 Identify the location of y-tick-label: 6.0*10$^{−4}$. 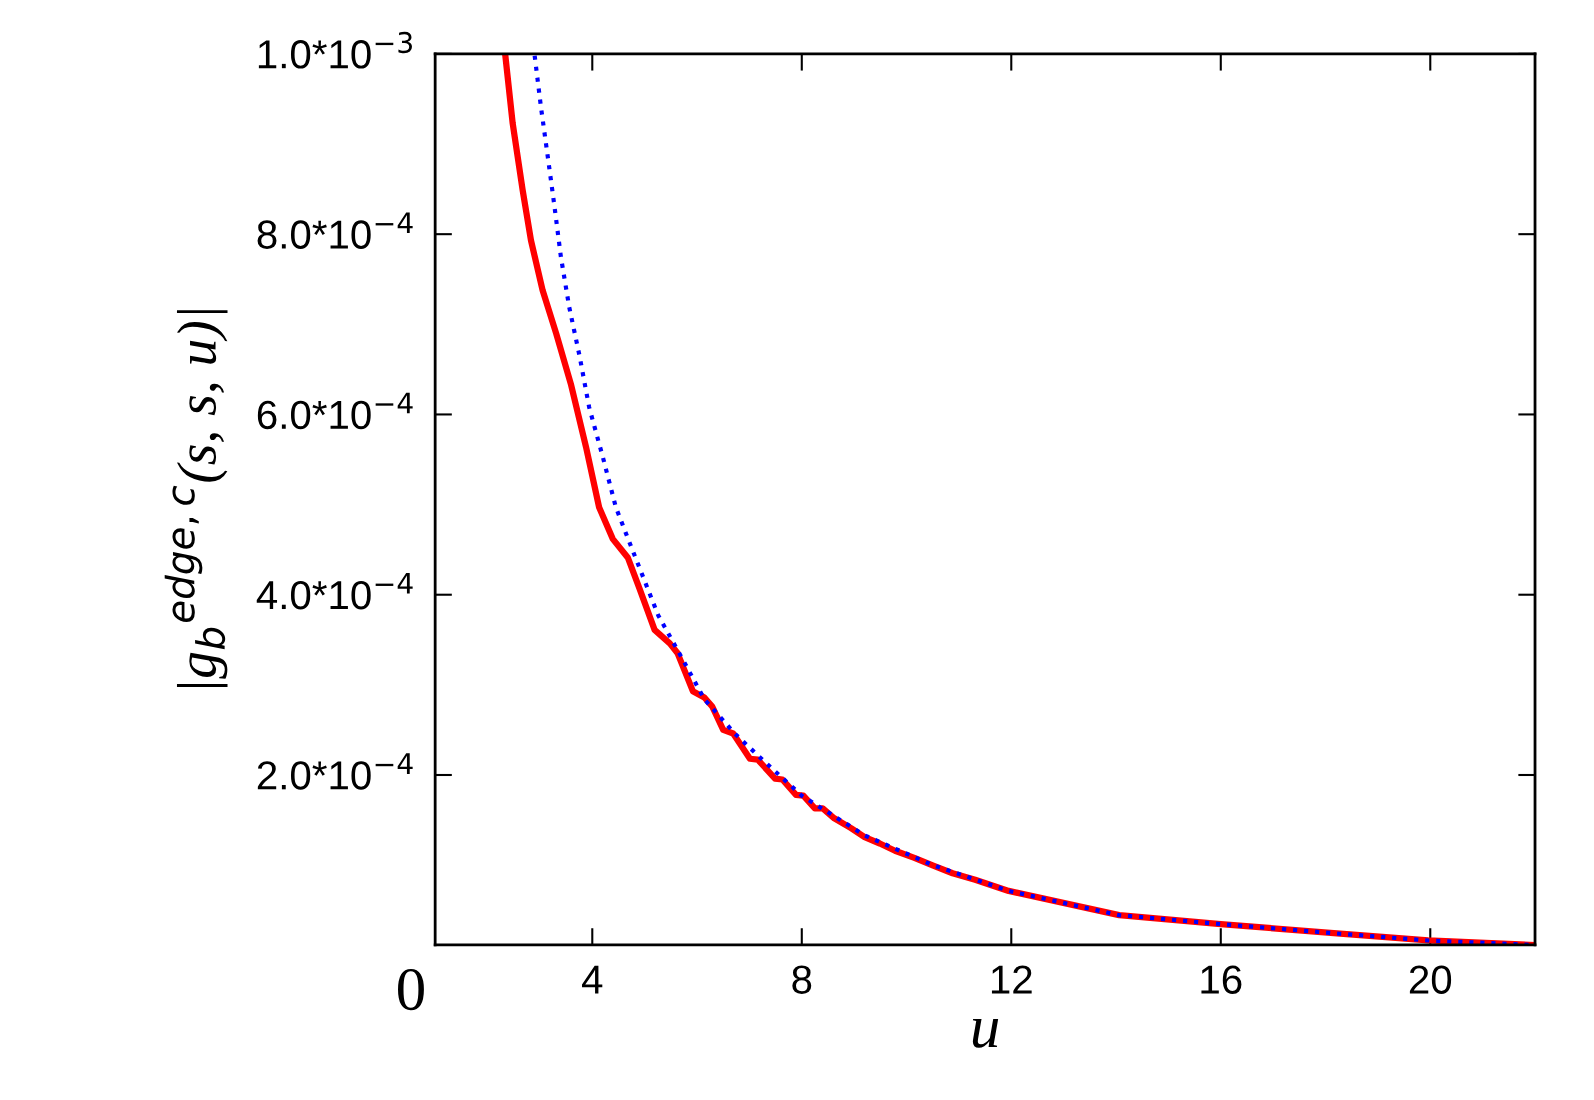
(335, 411).